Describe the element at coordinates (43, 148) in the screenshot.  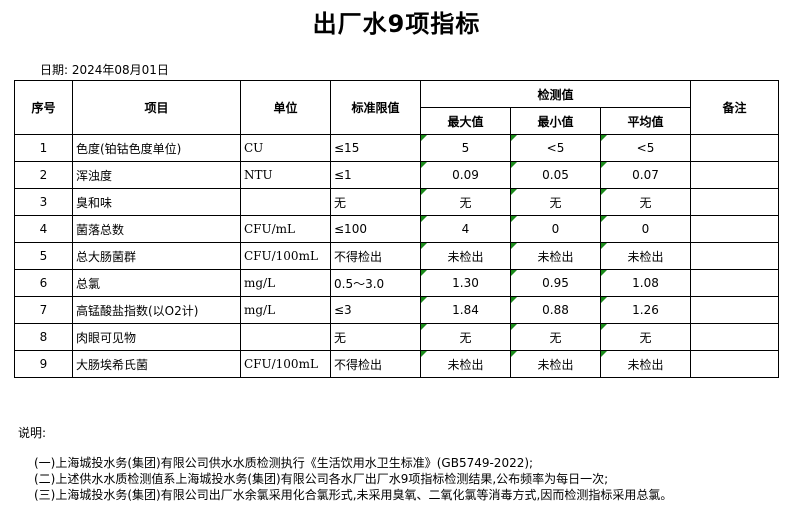
I see `cell-no: 1` at that location.